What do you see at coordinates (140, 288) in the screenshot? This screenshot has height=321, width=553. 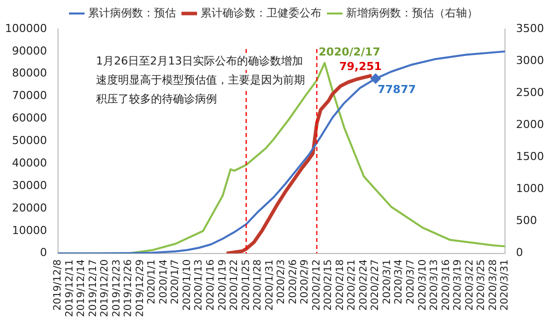 I see `x-tick-label: 2019/12/29` at bounding box center [140, 288].